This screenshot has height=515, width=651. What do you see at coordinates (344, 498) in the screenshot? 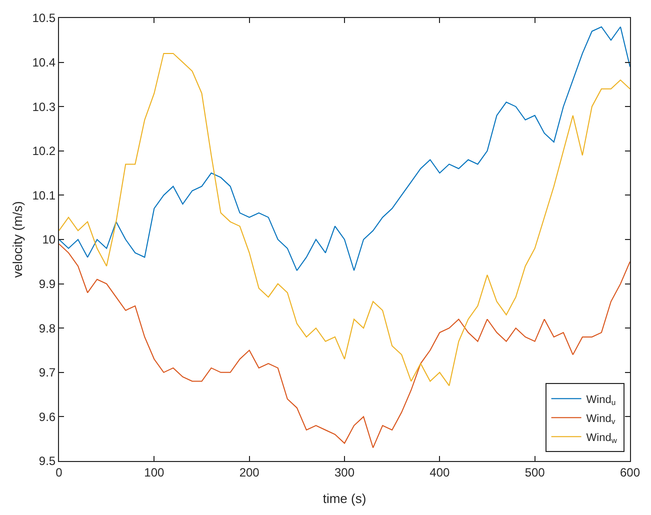
I see `x-axis-title: time (s)` at bounding box center [344, 498].